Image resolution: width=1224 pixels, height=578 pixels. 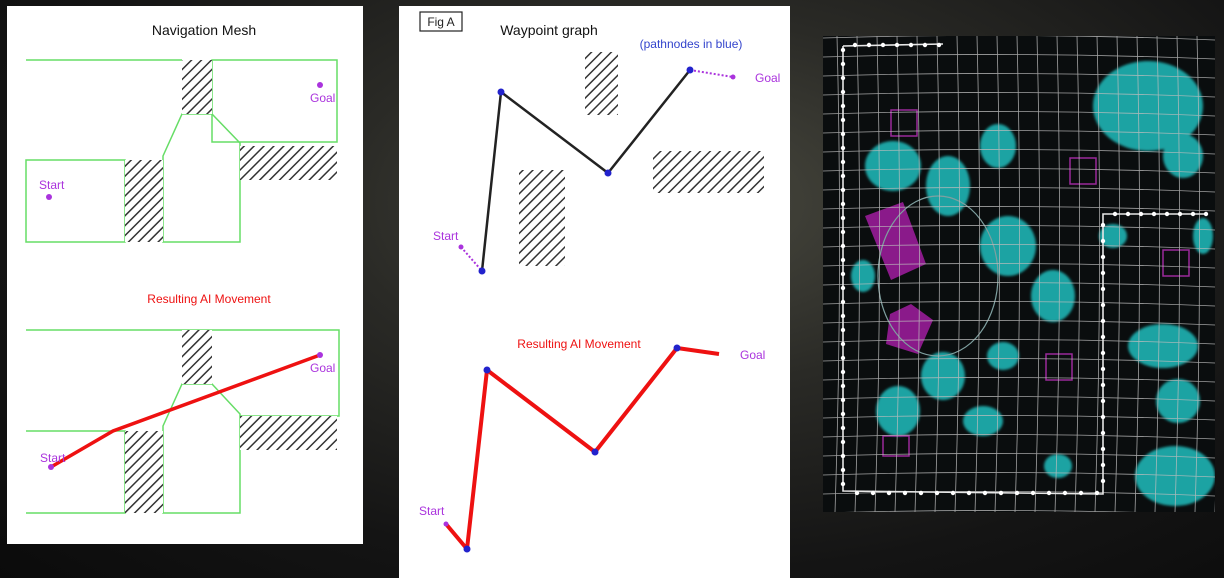 What do you see at coordinates (572, 448) in the screenshot?
I see `movement-nodes` at bounding box center [572, 448].